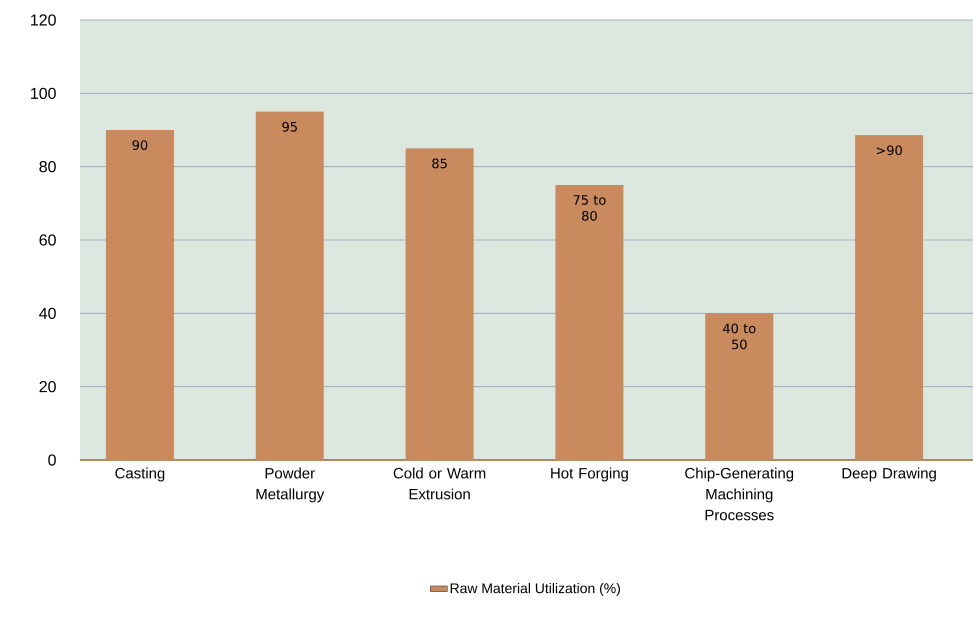  What do you see at coordinates (139, 475) in the screenshot?
I see `x-tick-label: Casting` at bounding box center [139, 475].